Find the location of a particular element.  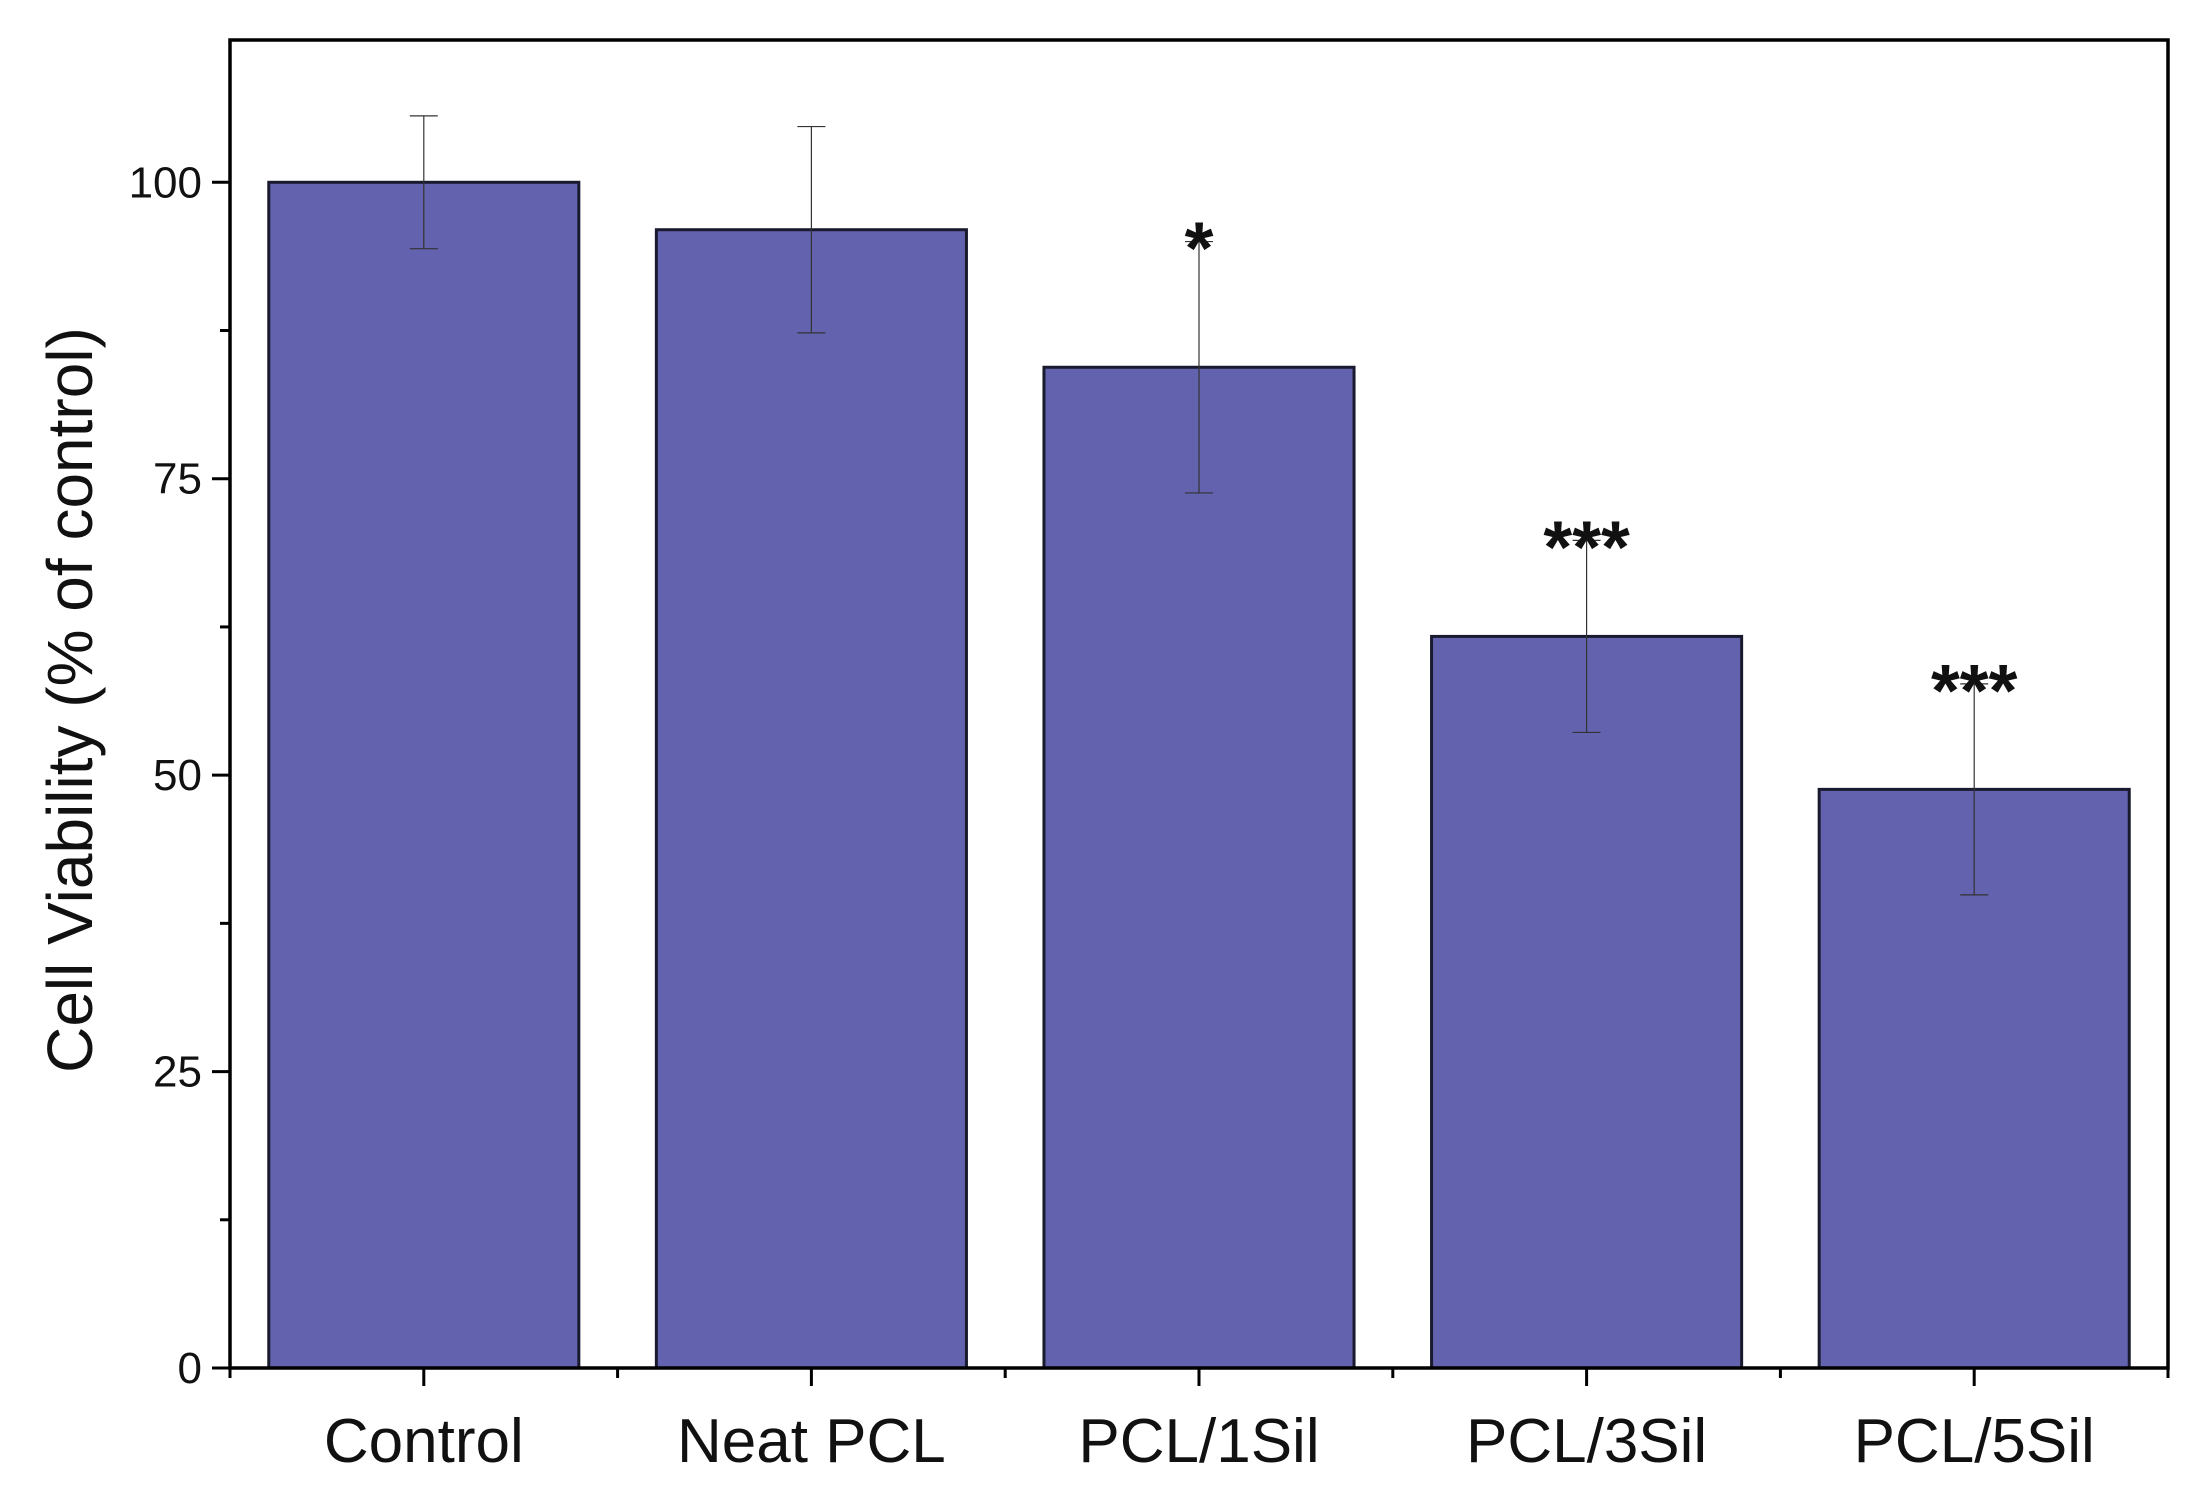

x-tick-label: Neat PCL is located at coordinates (811, 1441).